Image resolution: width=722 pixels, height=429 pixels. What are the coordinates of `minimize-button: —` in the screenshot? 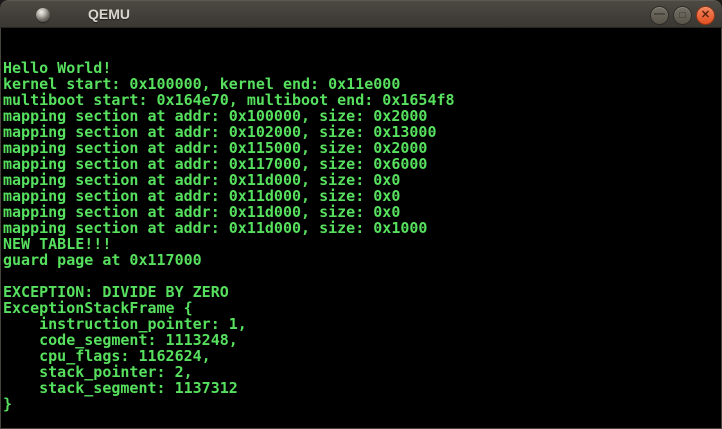 It's located at (659, 15).